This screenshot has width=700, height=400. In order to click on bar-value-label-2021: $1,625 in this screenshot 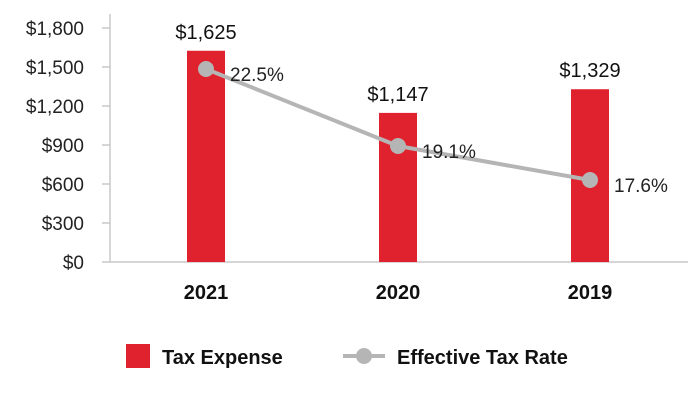, I will do `click(205, 33)`.